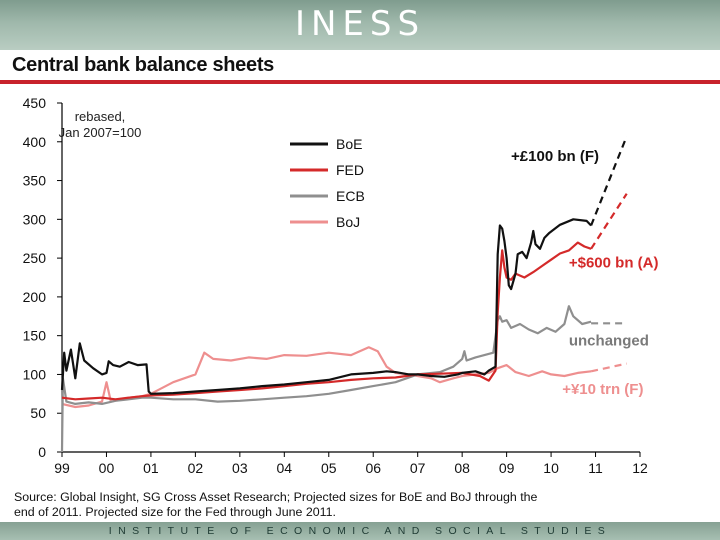 This screenshot has width=720, height=540. What do you see at coordinates (602, 389) in the screenshot?
I see `annotation-label: +¥10 trn (F)` at bounding box center [602, 389].